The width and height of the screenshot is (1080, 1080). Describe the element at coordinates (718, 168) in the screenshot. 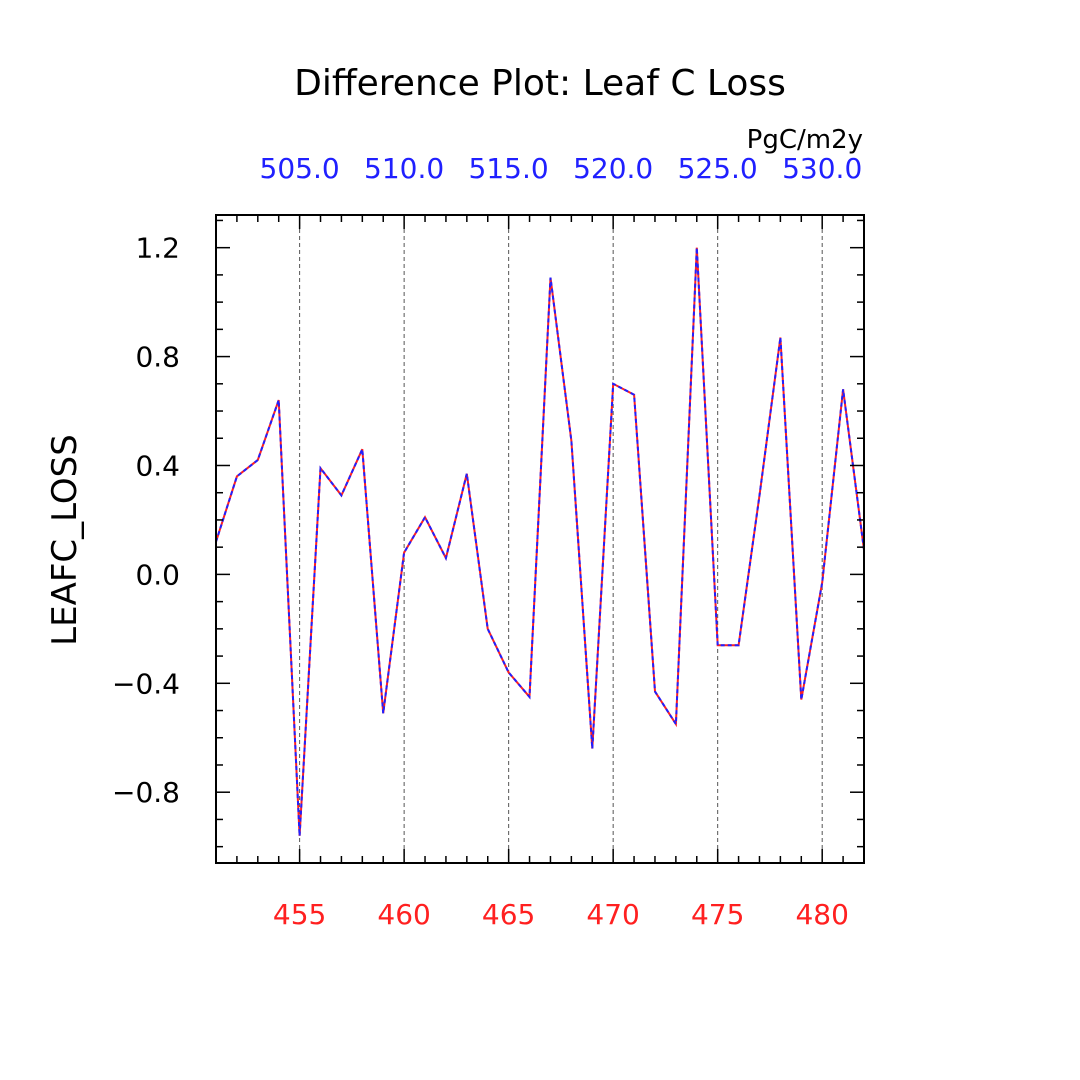

I see `x-top-tick-label: 525.0` at that location.